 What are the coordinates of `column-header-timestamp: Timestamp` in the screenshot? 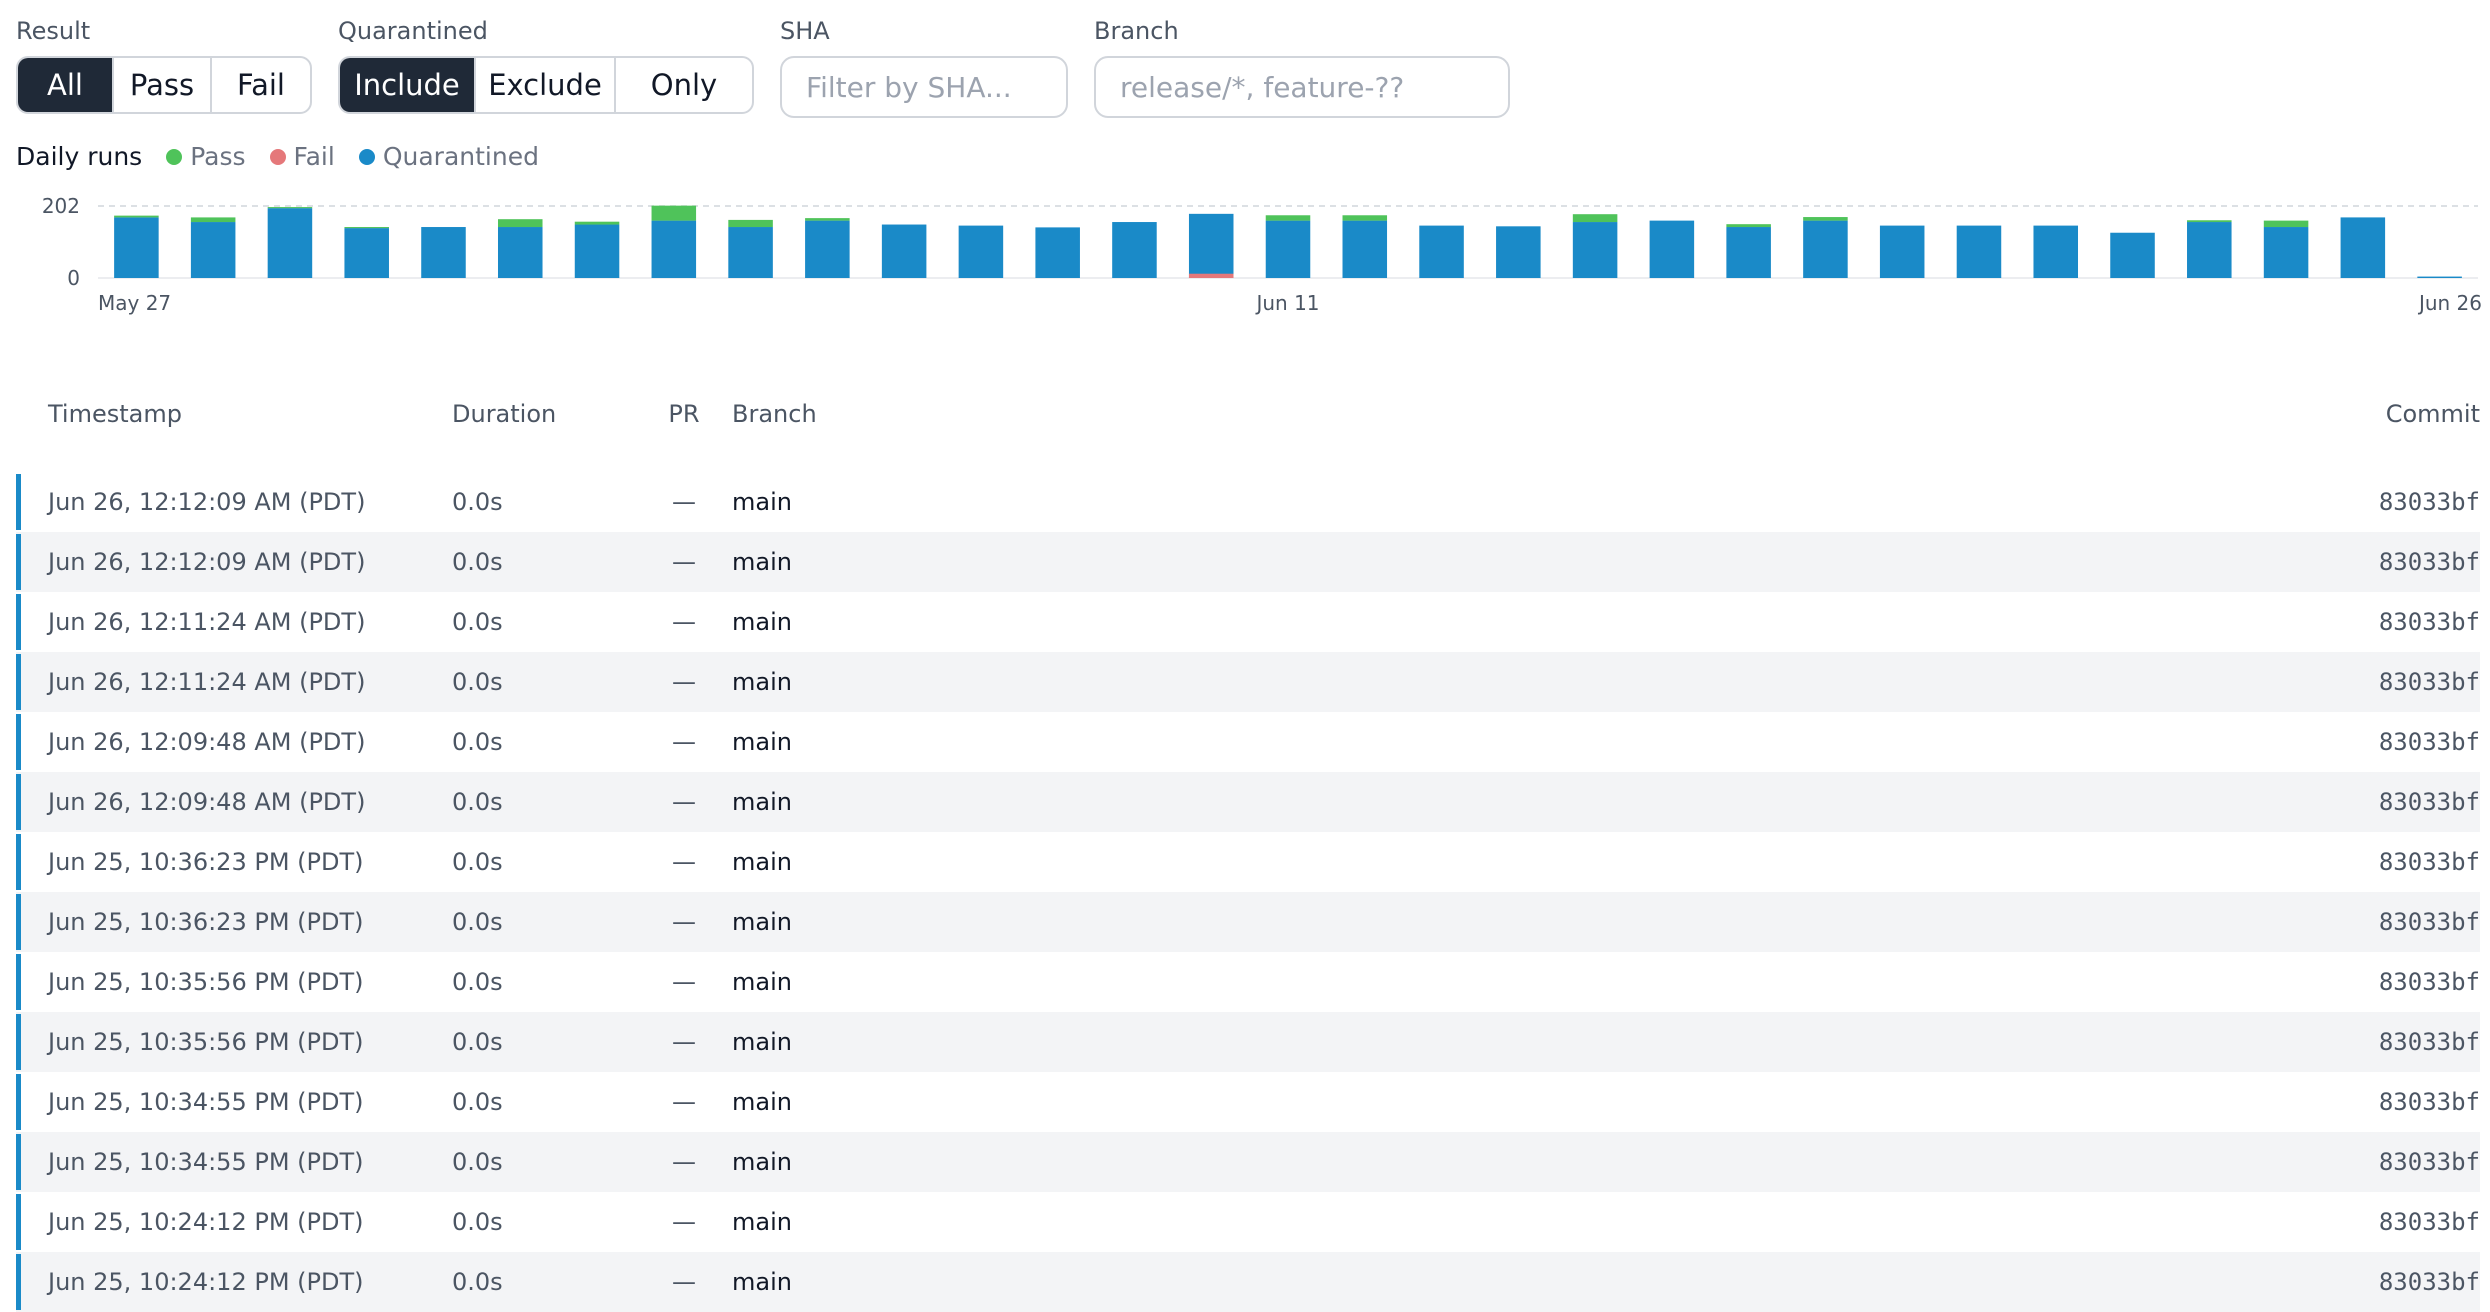 It's located at (115, 414).